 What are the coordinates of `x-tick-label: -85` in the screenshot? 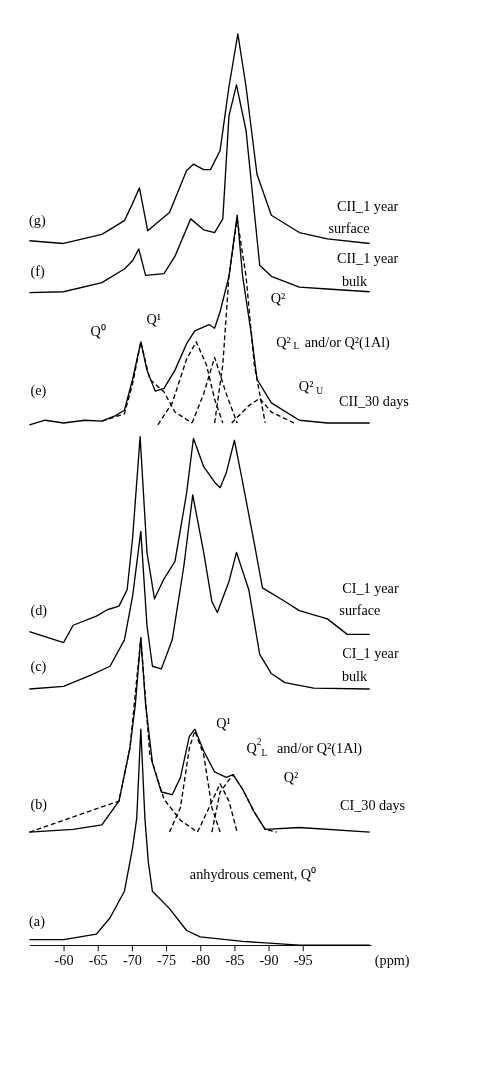 It's located at (235, 959).